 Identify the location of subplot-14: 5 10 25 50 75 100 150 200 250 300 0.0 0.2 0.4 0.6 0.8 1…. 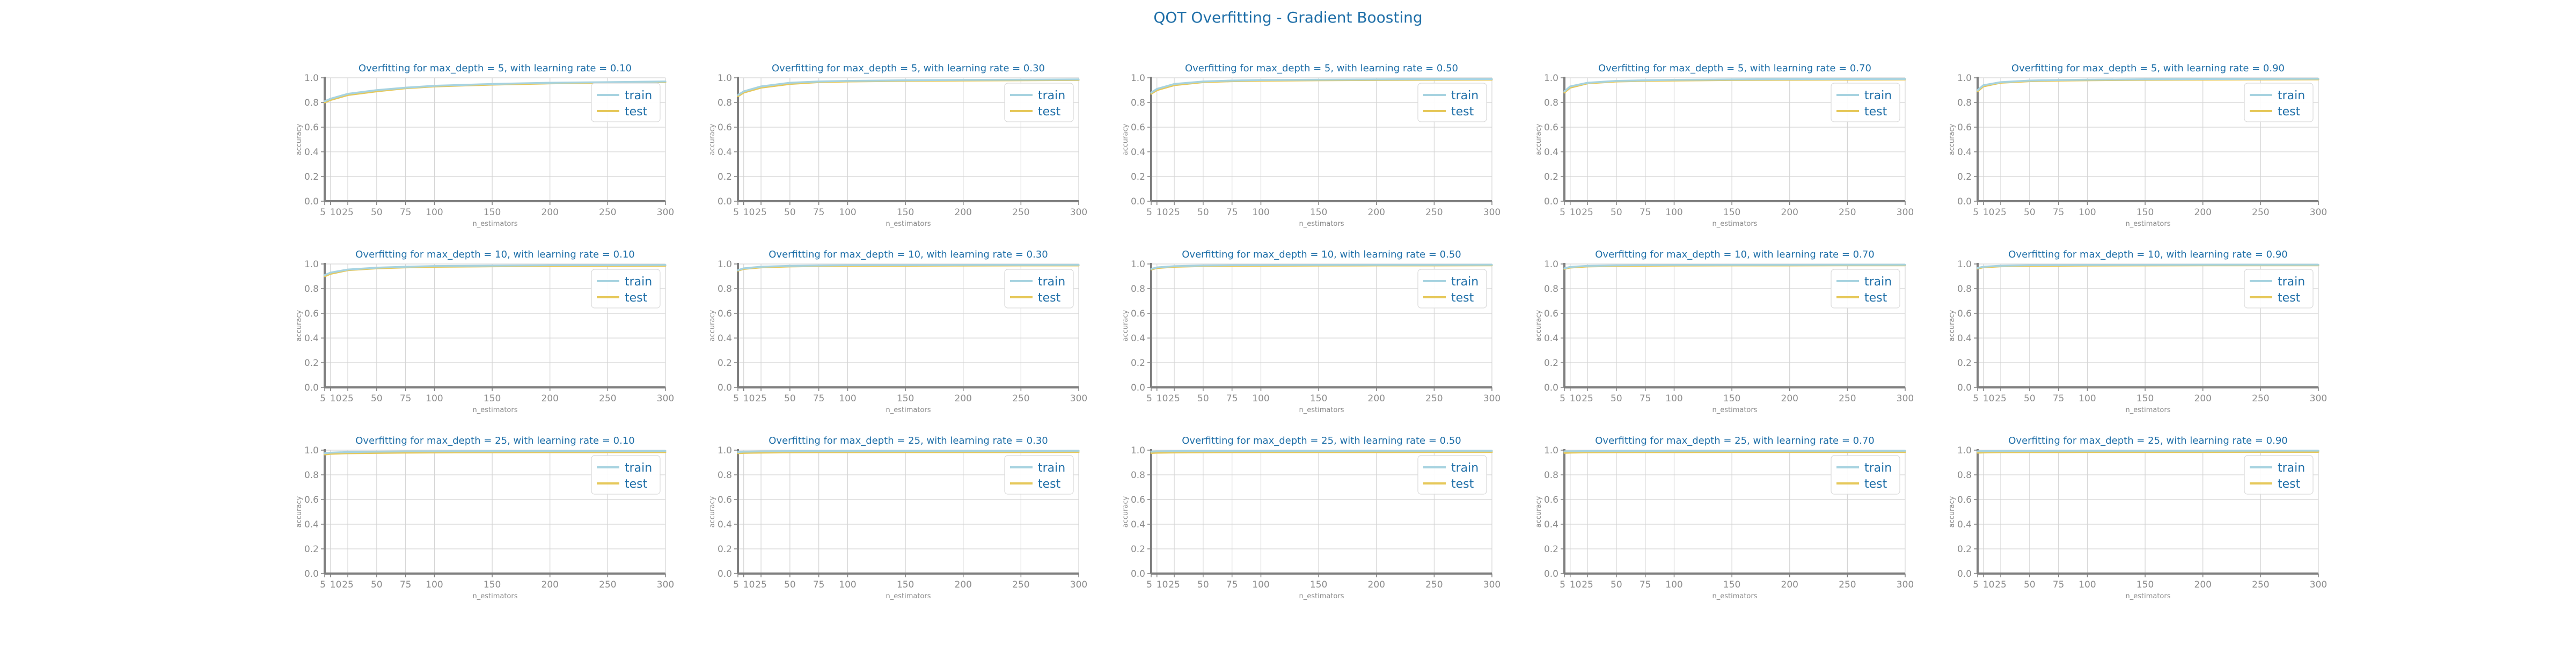
(1724, 517).